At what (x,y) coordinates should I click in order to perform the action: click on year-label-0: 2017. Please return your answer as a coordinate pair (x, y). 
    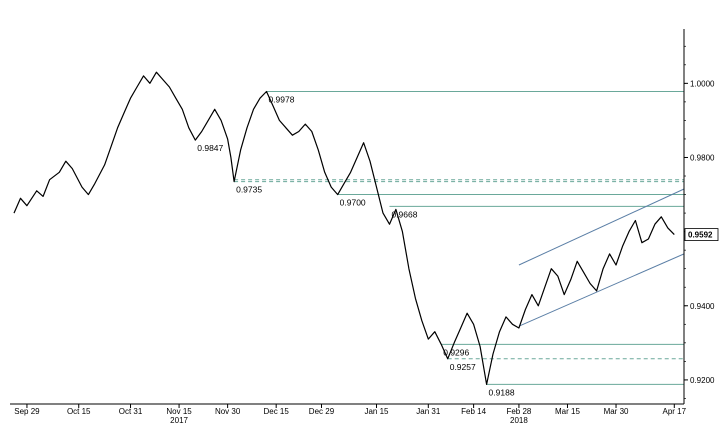
    Looking at the image, I should click on (179, 420).